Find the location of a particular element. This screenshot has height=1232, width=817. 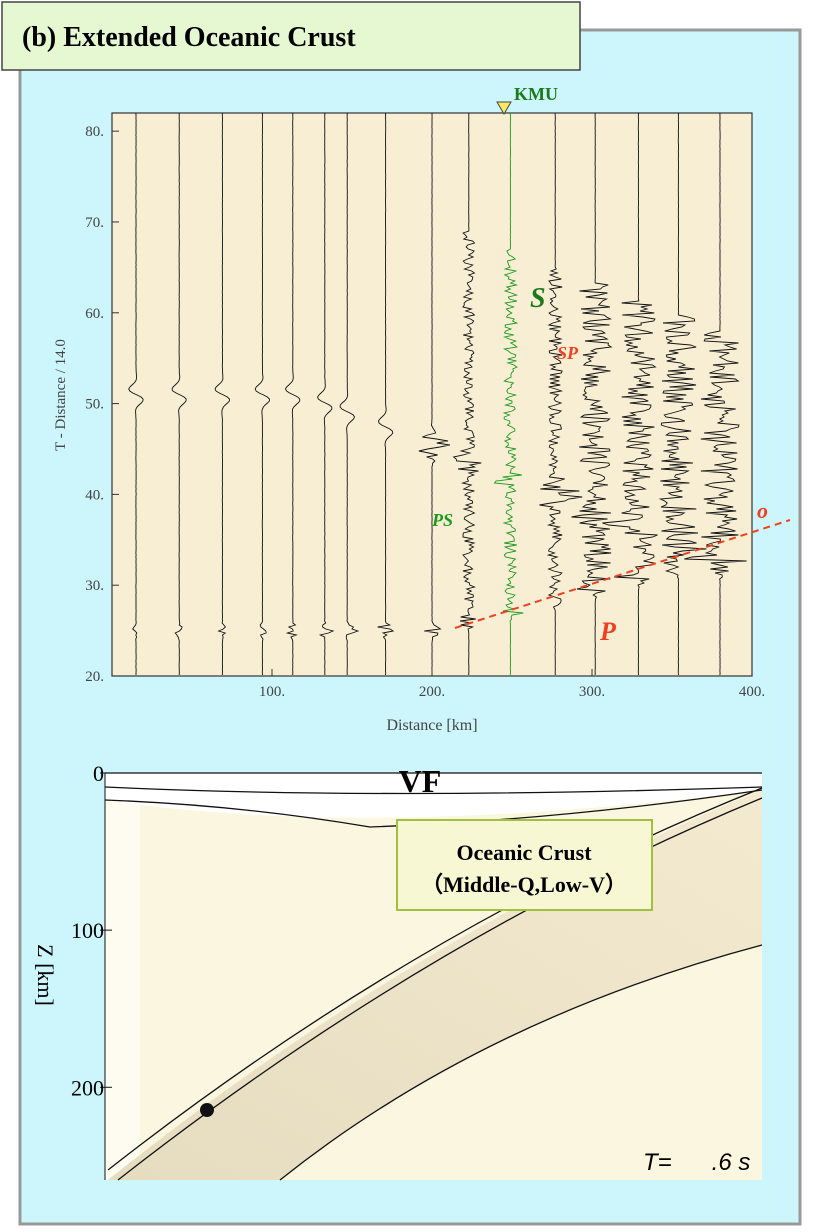

upper-layer is located at coordinates (433, 795).